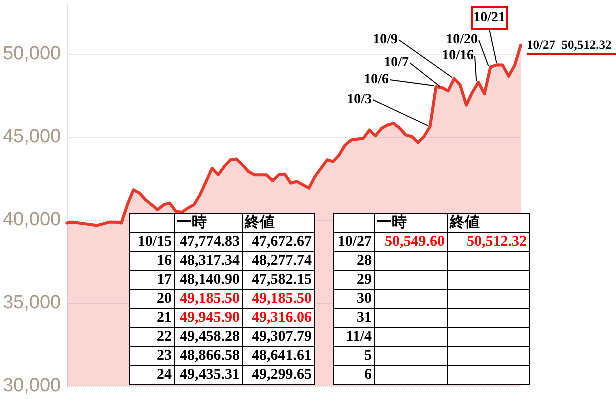 This screenshot has width=616, height=399. What do you see at coordinates (354, 280) in the screenshot?
I see `annotation: 29` at bounding box center [354, 280].